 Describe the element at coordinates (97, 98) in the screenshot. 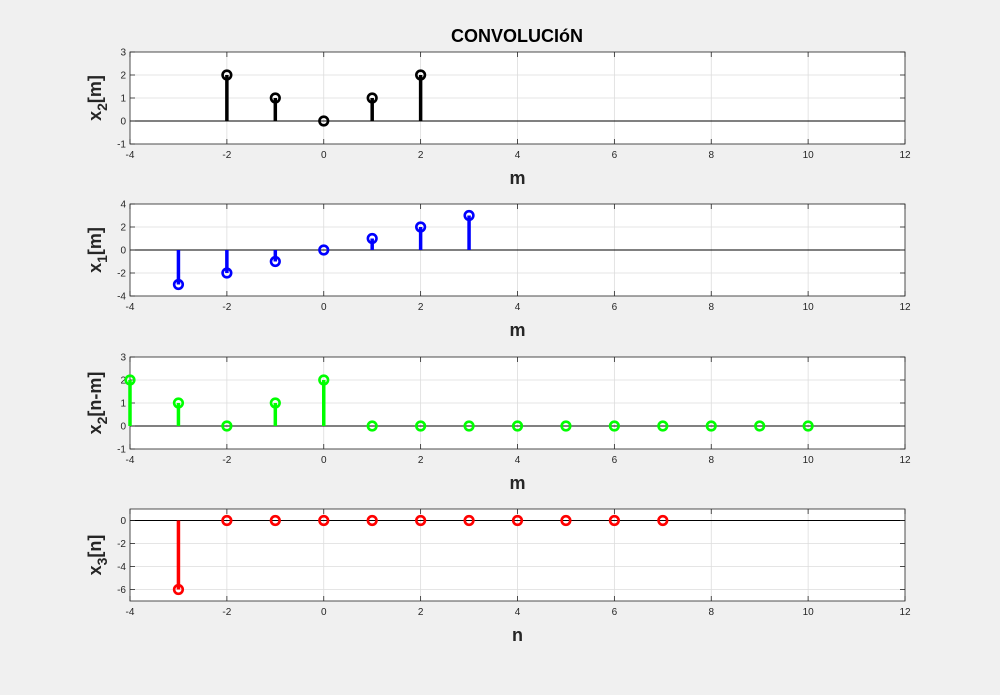

I see `y-axis-label: x2[m]` at that location.